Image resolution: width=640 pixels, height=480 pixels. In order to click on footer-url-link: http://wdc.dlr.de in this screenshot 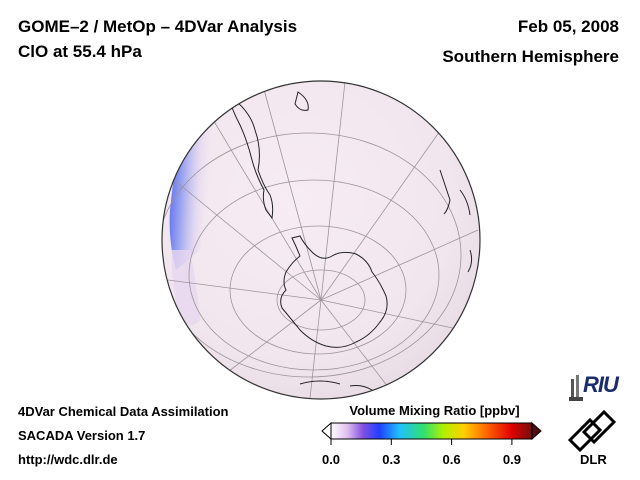, I will do `click(68, 459)`.